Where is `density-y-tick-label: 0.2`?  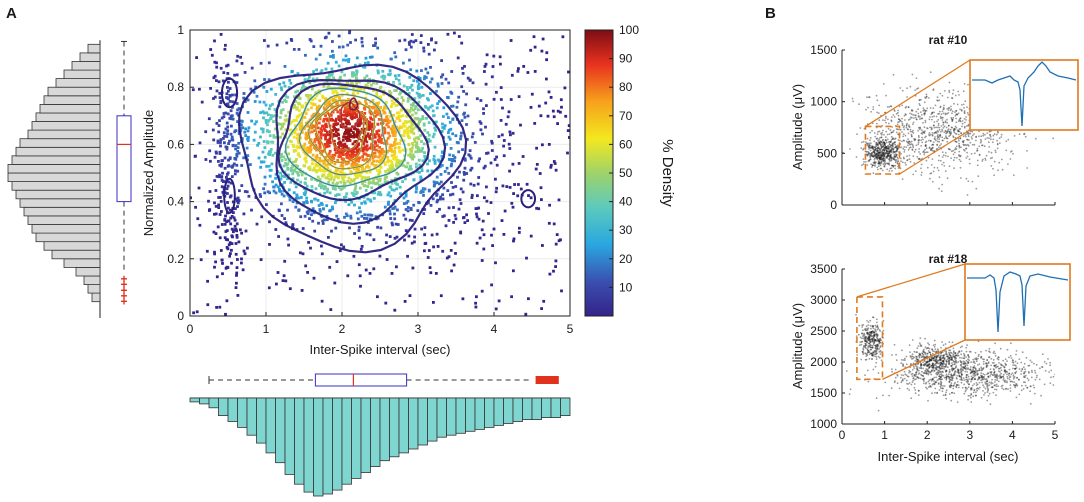 density-y-tick-label: 0.2 is located at coordinates (175, 259).